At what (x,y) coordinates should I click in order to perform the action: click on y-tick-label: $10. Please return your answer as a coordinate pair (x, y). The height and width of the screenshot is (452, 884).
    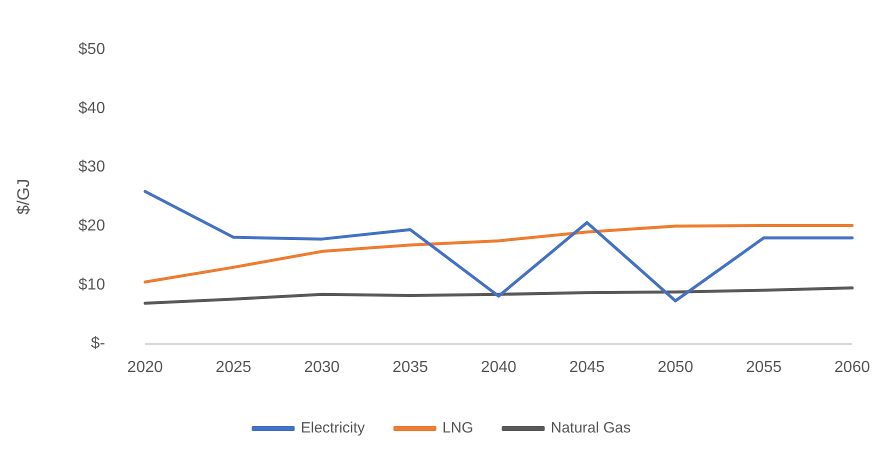
    Looking at the image, I should click on (92, 285).